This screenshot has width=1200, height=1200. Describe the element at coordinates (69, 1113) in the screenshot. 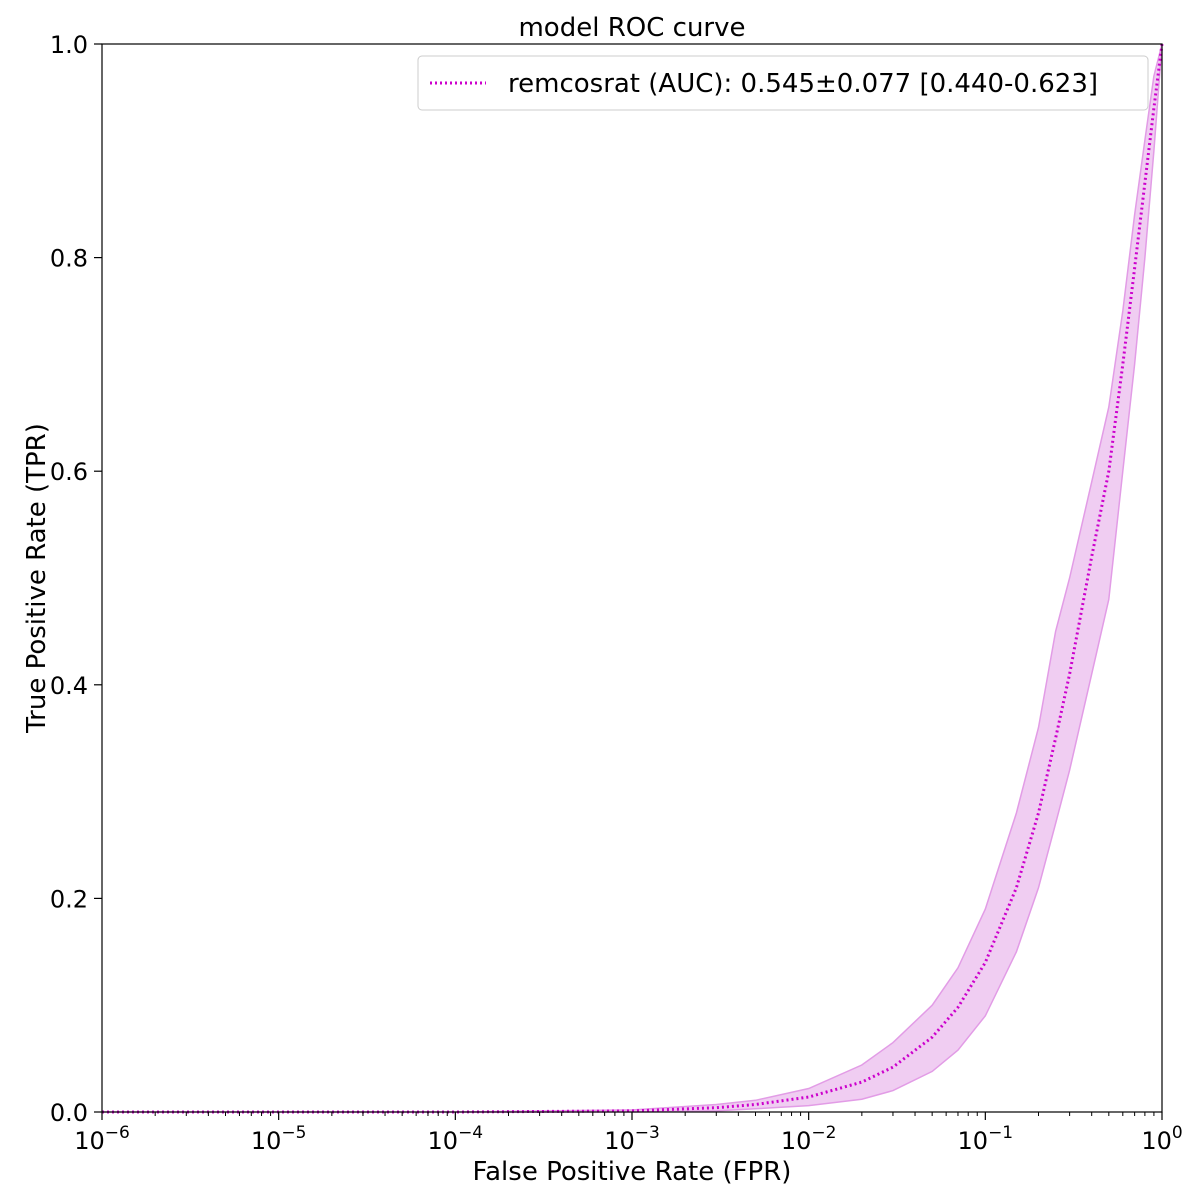

I see `y-tick-label-0: 0.0` at that location.